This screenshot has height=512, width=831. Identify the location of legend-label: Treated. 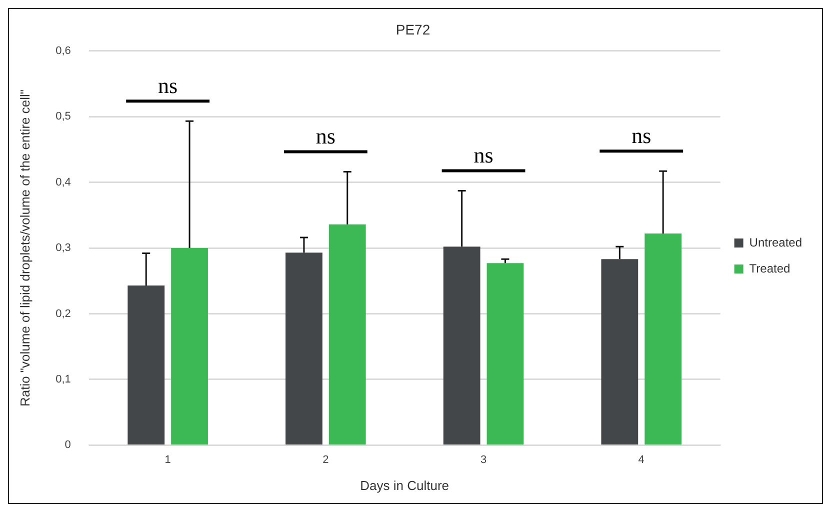
(769, 268).